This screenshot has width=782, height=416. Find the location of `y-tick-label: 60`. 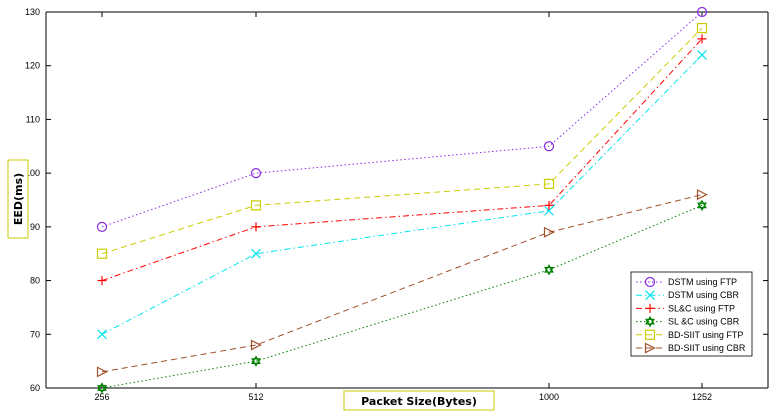

y-tick-label: 60 is located at coordinates (35, 388).